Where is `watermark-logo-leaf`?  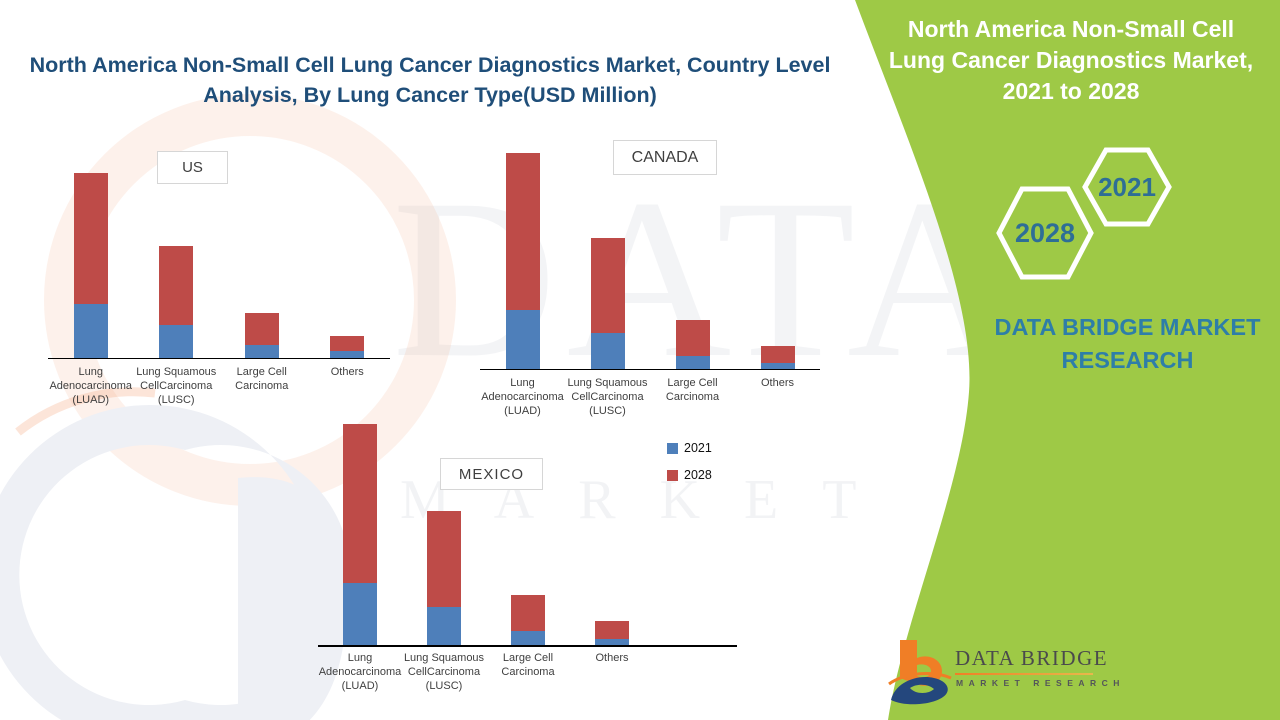 watermark-logo-leaf is located at coordinates (175, 562).